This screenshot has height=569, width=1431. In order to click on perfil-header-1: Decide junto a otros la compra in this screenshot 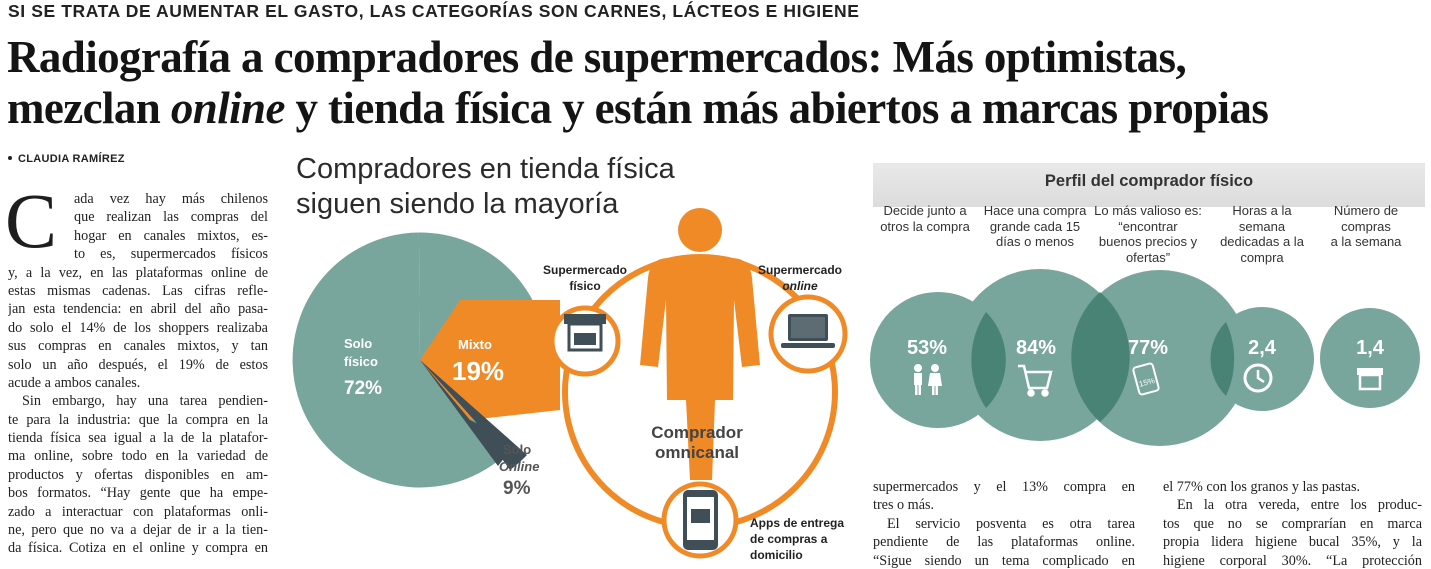, I will do `click(925, 218)`.